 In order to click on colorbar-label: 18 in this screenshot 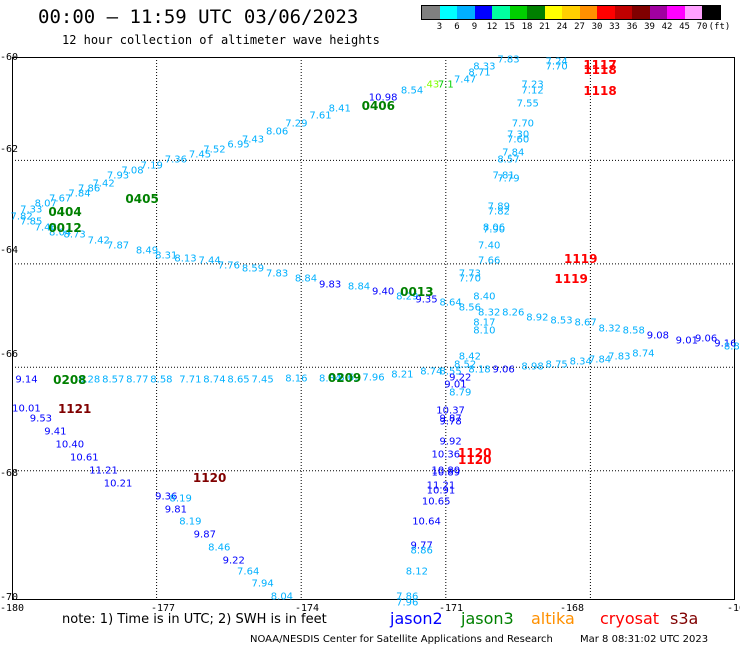, I will do `click(527, 27)`.